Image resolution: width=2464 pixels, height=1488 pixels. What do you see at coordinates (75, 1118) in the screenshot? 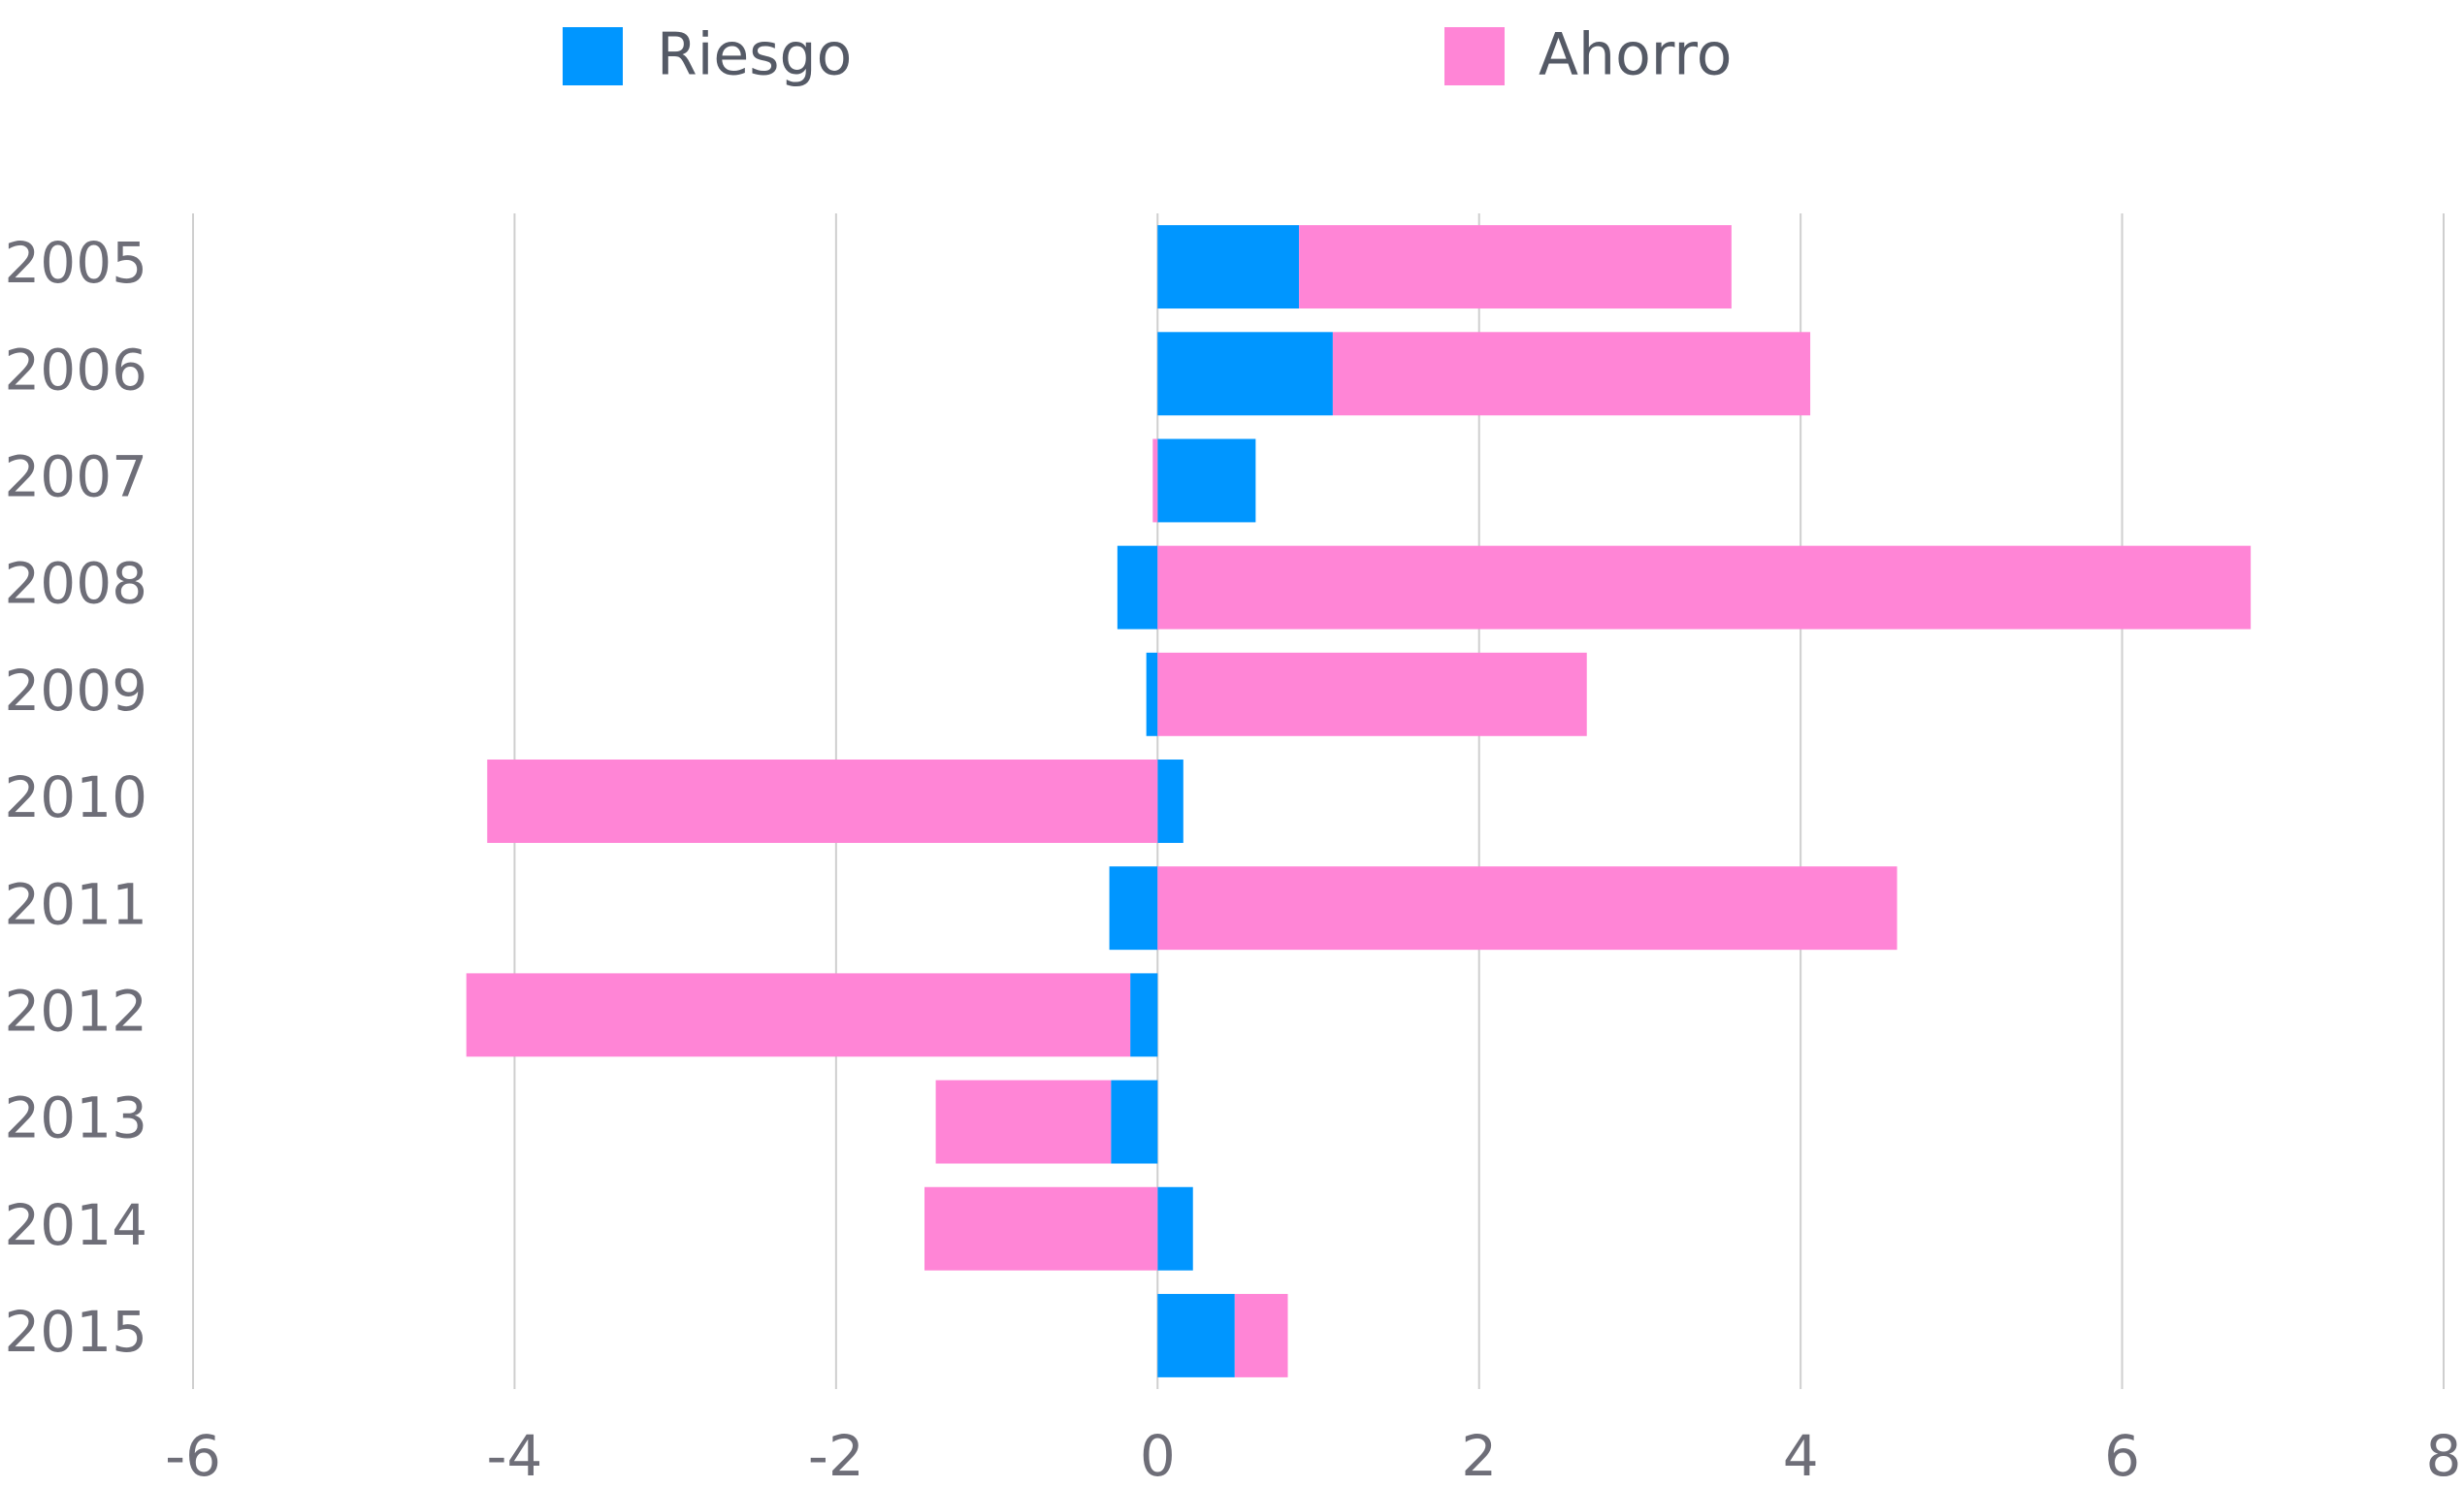
I see `y-tick-label: 2013` at bounding box center [75, 1118].